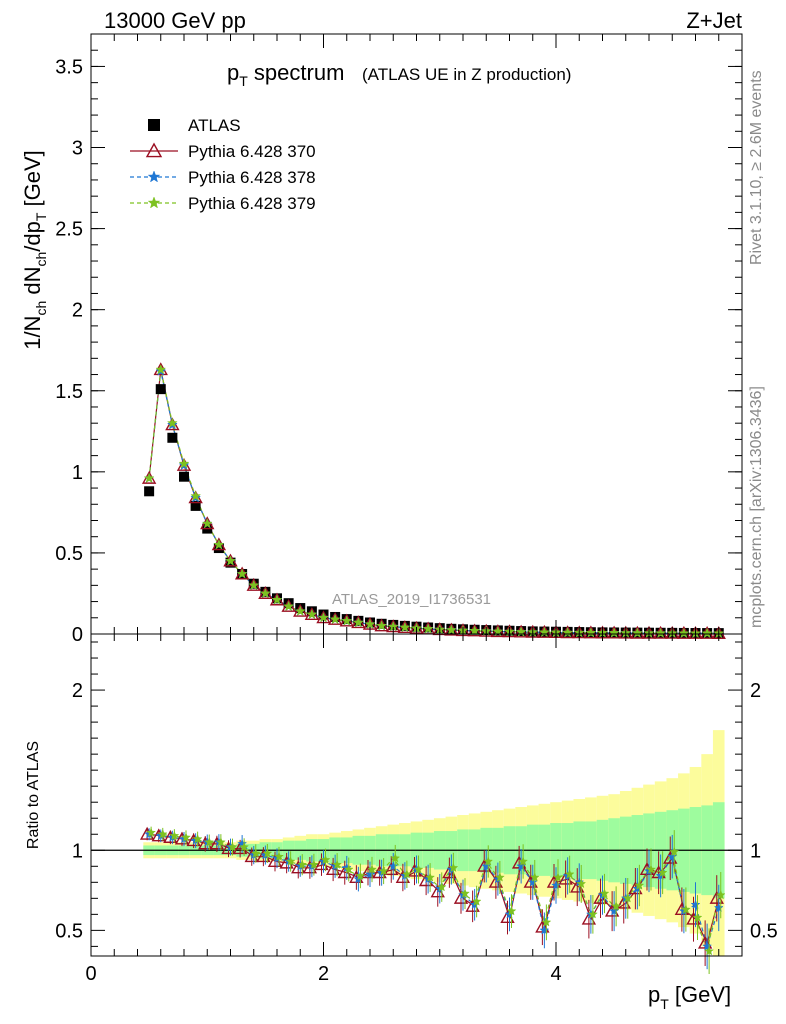 The height and width of the screenshot is (1024, 786). What do you see at coordinates (756, 167) in the screenshot?
I see `rivet-label: Rivet 3.1.10, ≥ 2.6M events` at bounding box center [756, 167].